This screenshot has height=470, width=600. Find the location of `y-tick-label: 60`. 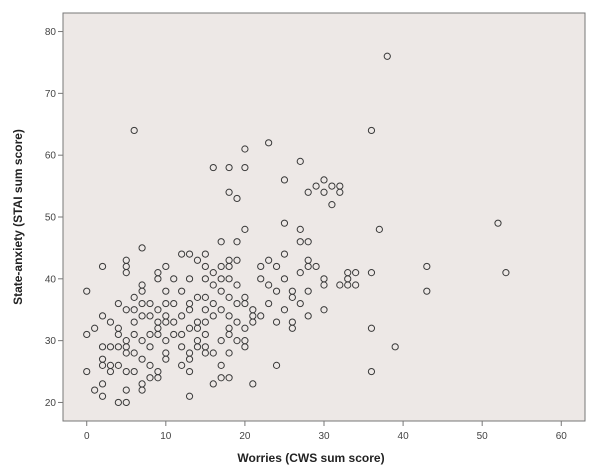

y-tick-label: 60 is located at coordinates (51, 156).